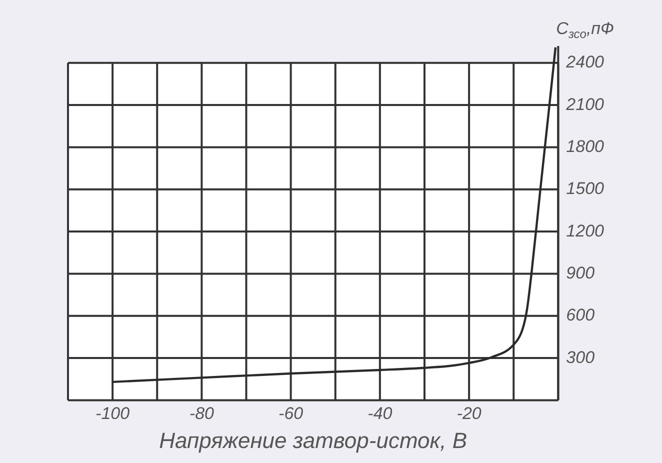 The height and width of the screenshot is (463, 662). What do you see at coordinates (585, 62) in the screenshot?
I see `y-tick-label: 2400` at bounding box center [585, 62].